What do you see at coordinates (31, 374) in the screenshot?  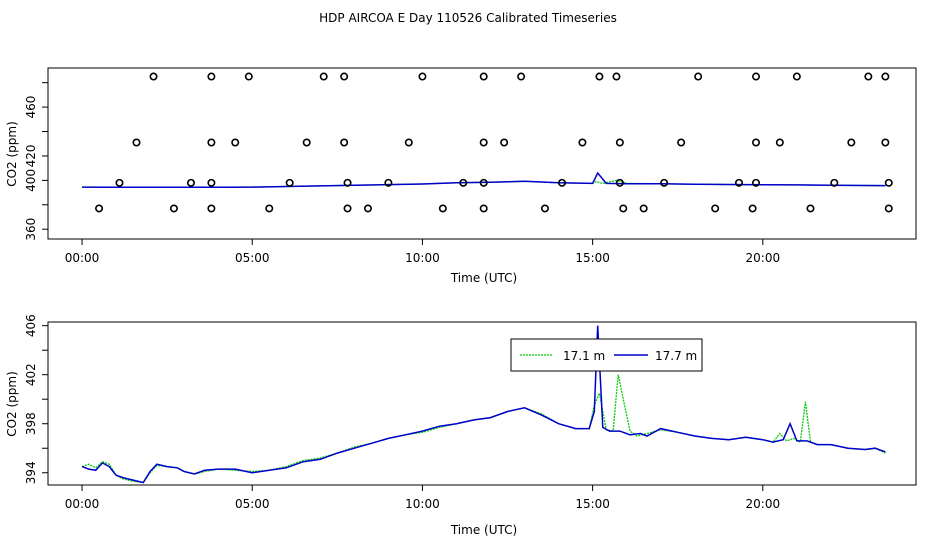 I see `y-tick-label: 402` at bounding box center [31, 374].